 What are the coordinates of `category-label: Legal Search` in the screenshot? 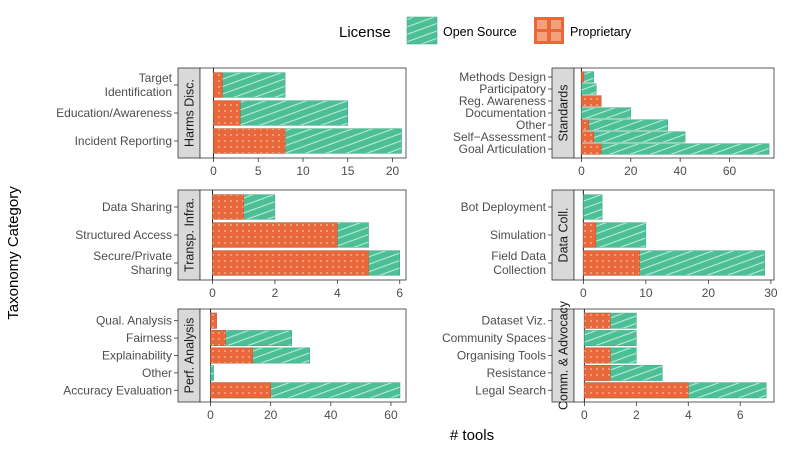 It's located at (510, 390).